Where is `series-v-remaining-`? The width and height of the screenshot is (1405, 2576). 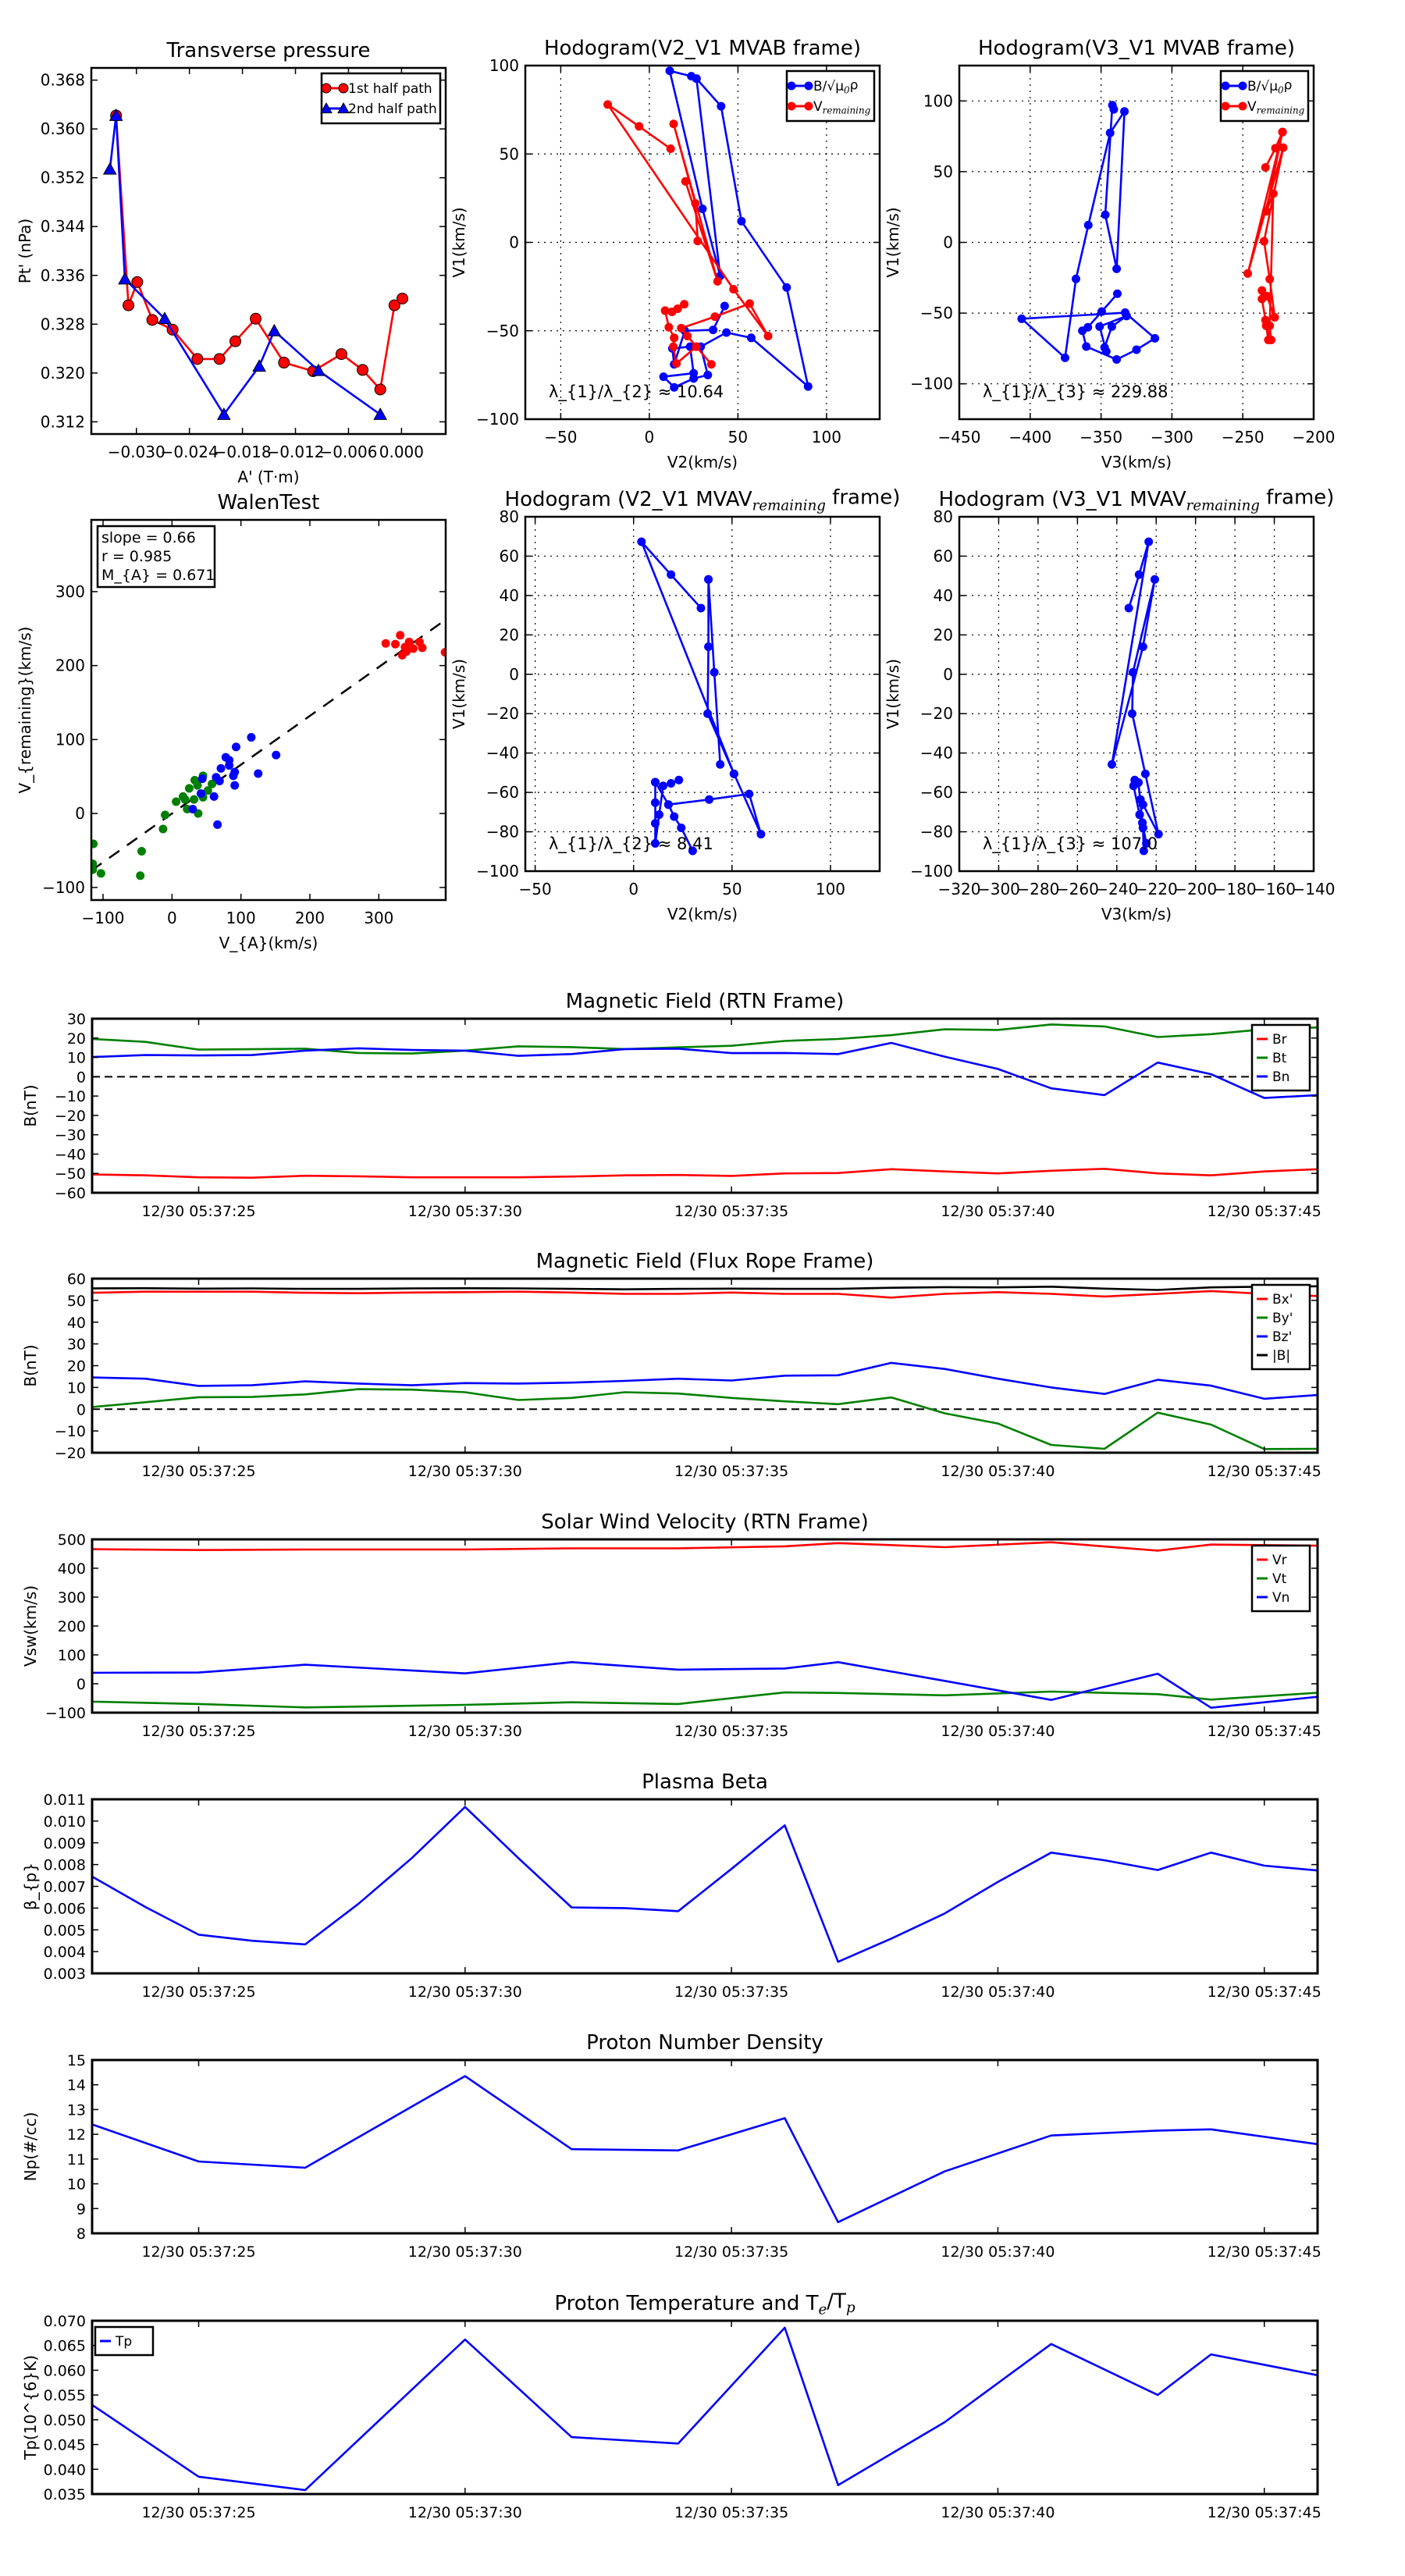 series-v-remaining- is located at coordinates (688, 235).